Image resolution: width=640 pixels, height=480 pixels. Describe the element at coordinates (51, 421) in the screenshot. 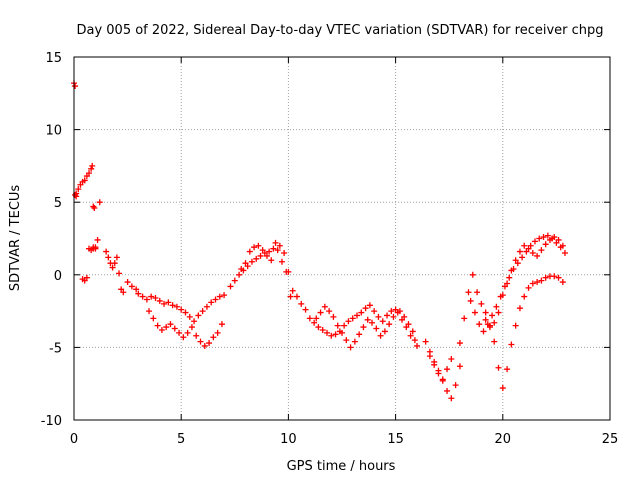

I see `y-tick-label: -10` at that location.